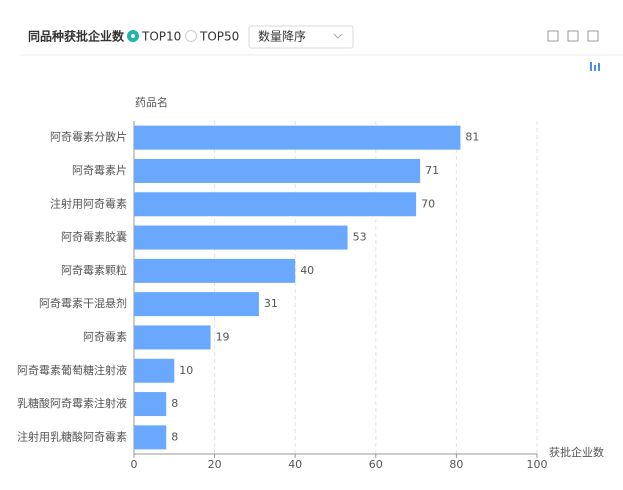 This screenshot has height=490, width=623. I want to click on radio-label: TOP50, so click(219, 37).